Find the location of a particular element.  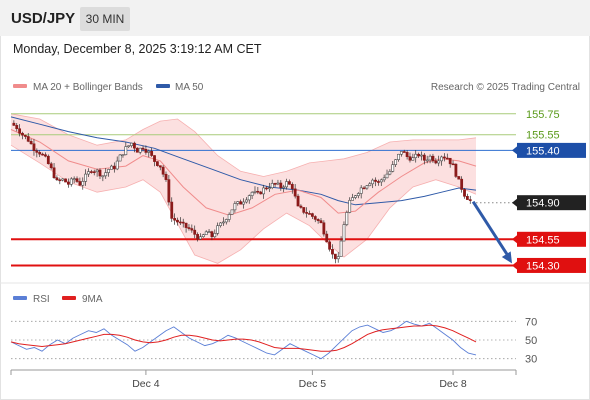

level-label-154.55: 154.55 is located at coordinates (543, 240).